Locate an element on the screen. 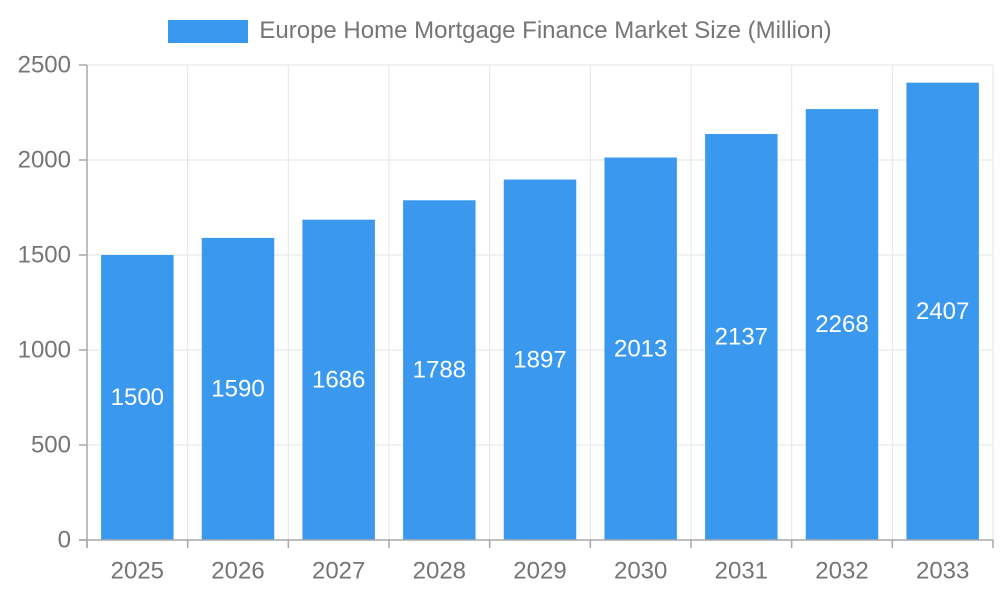  y-tick-label: 1500 is located at coordinates (44, 255).